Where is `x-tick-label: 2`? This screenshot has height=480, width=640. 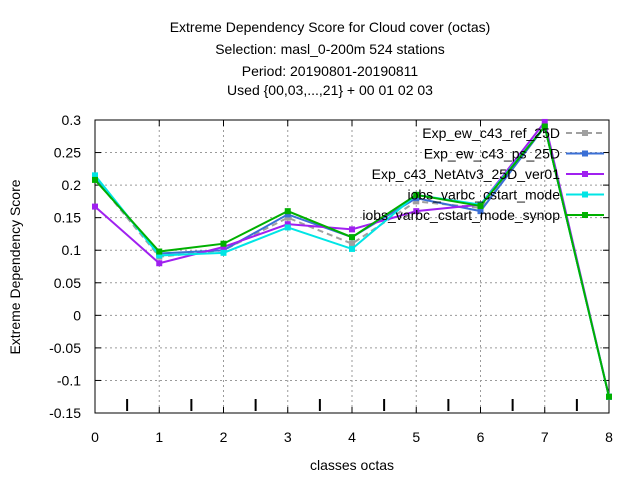 x-tick-label: 2 is located at coordinates (224, 437).